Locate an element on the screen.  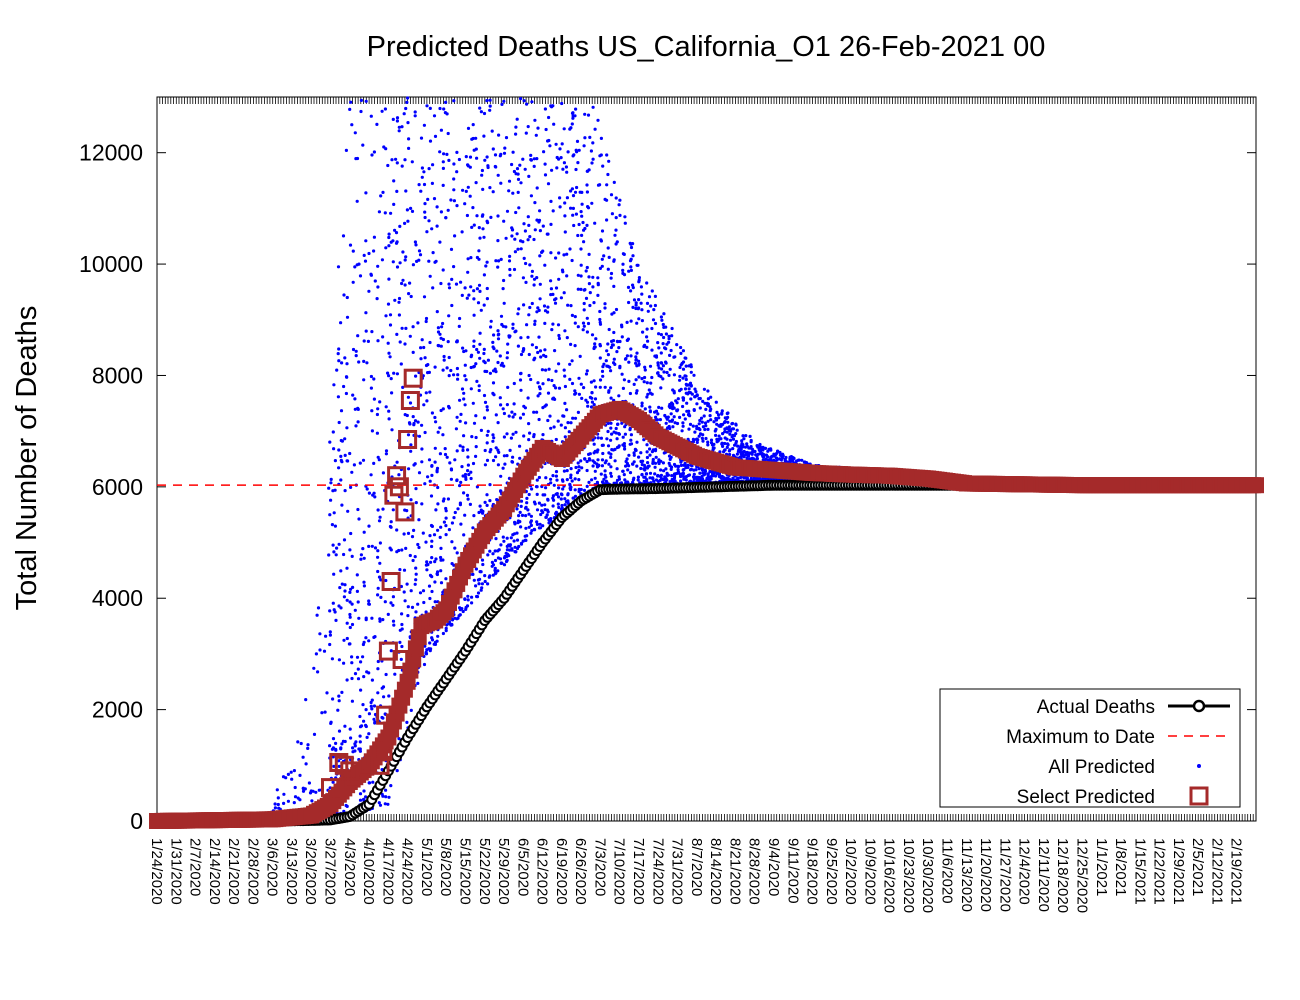
x-tick-label: 5/15/2020 is located at coordinates (465, 871).